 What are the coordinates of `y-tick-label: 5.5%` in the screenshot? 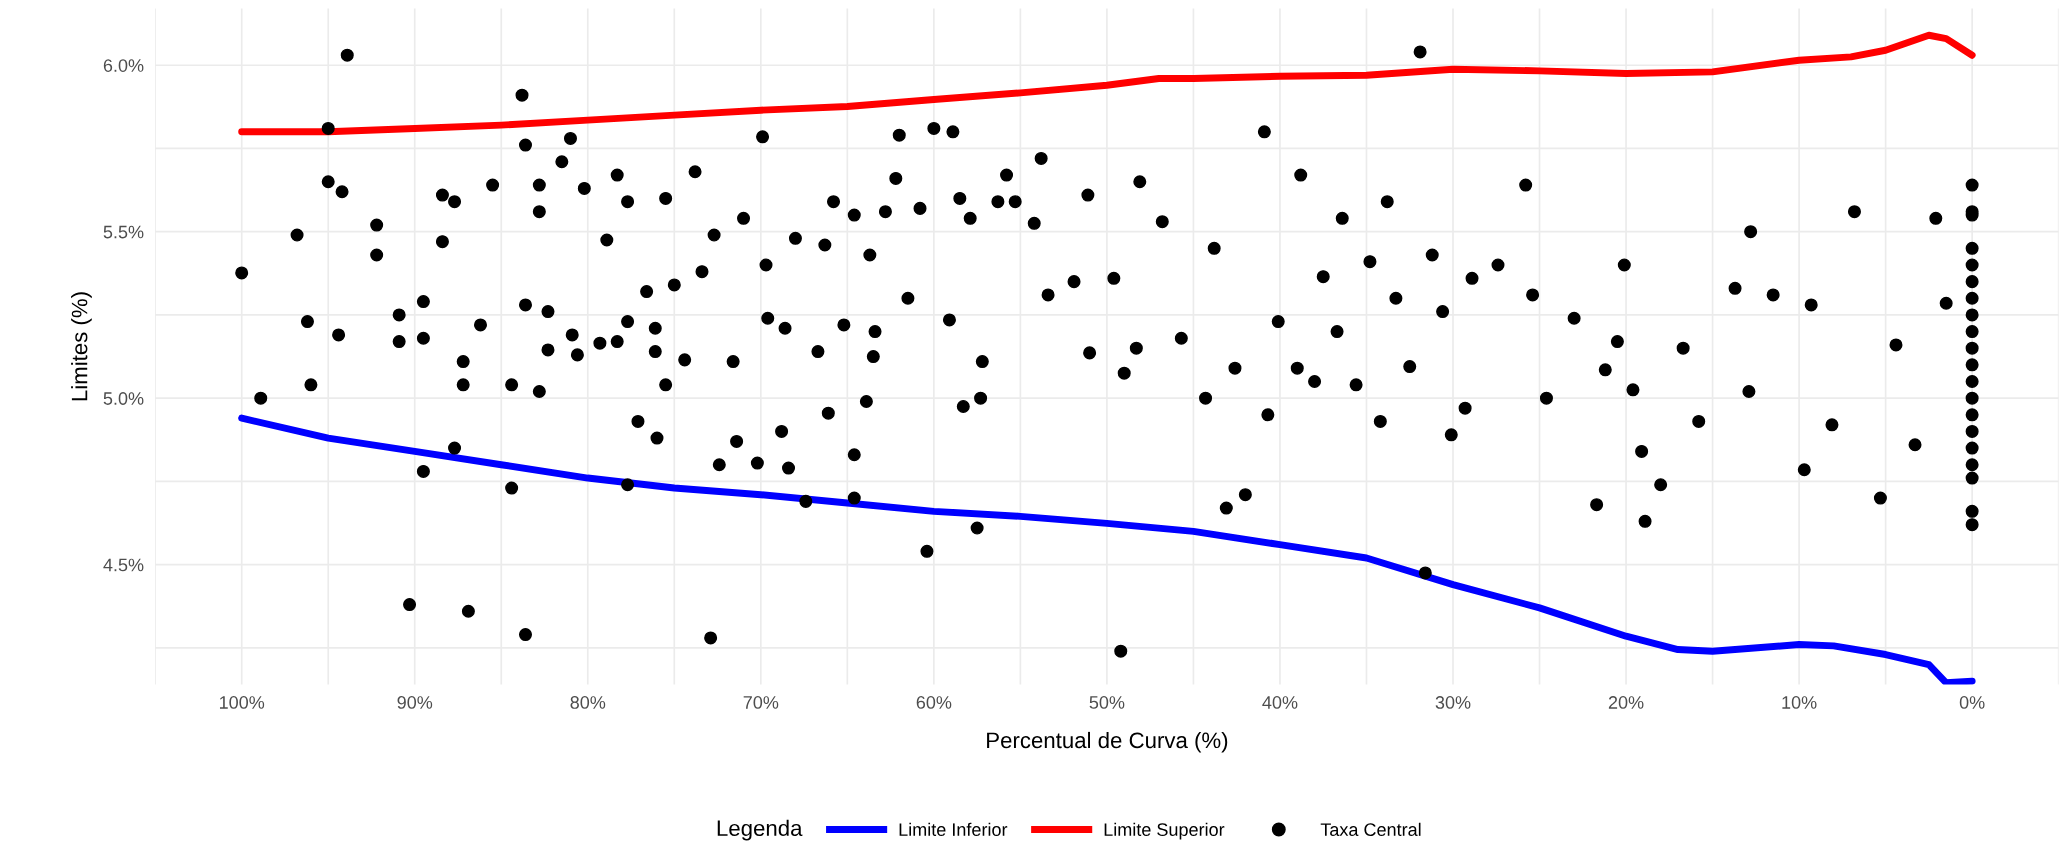 It's located at (123, 232).